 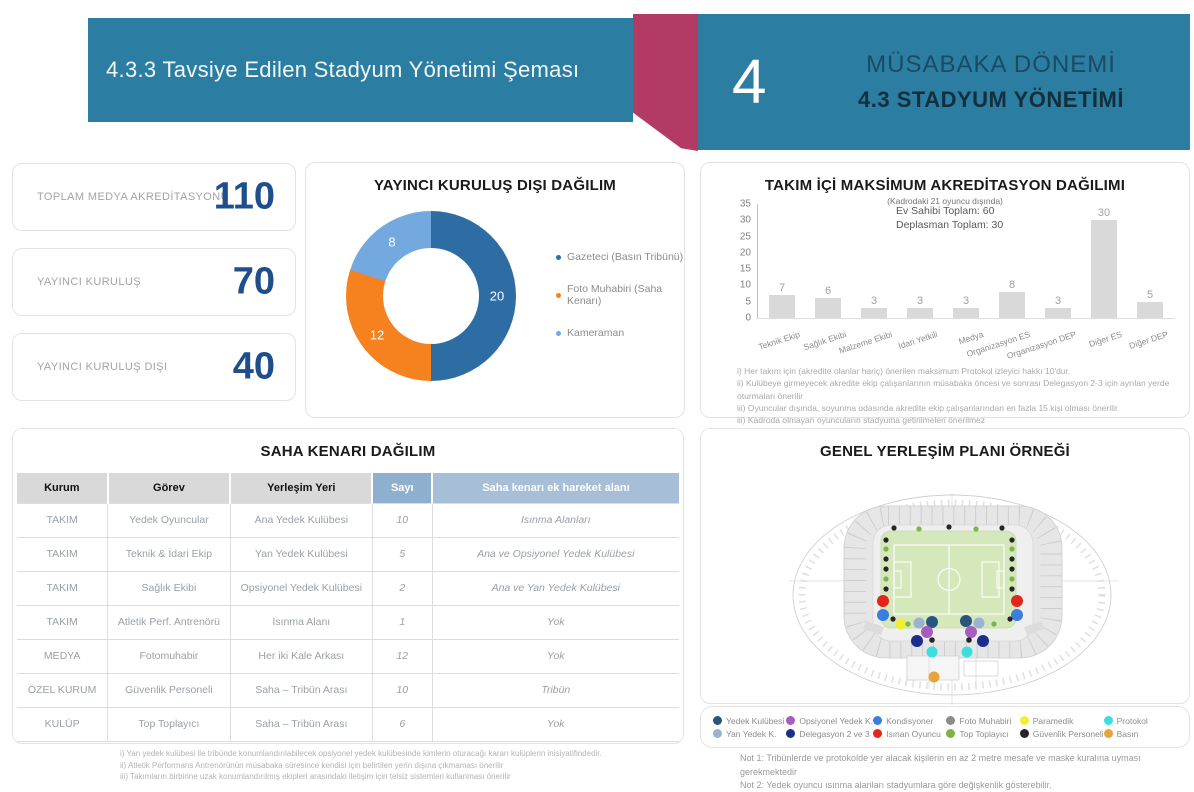 What do you see at coordinates (169, 656) in the screenshot?
I see `table-cell: Fotomuhabir` at bounding box center [169, 656].